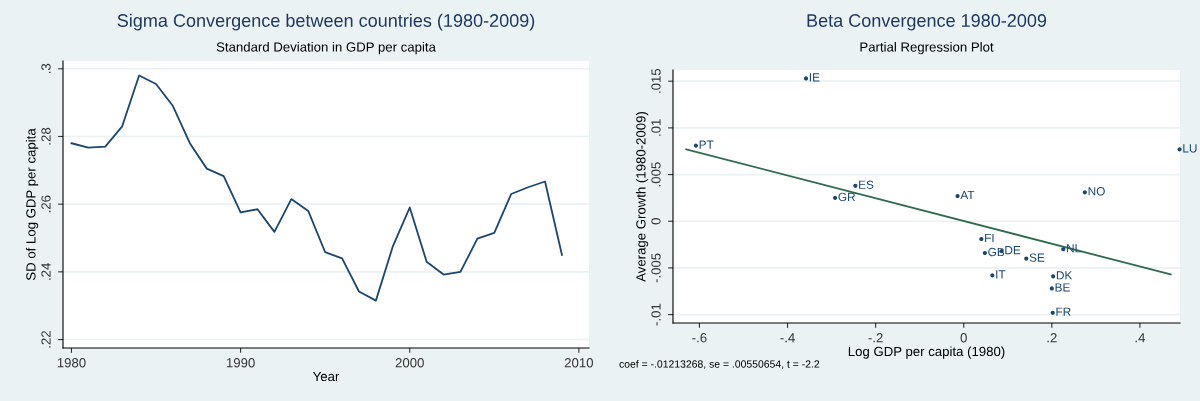 Image resolution: width=1200 pixels, height=401 pixels. Describe the element at coordinates (71, 363) in the screenshot. I see `x-tick-label: 1980` at that location.